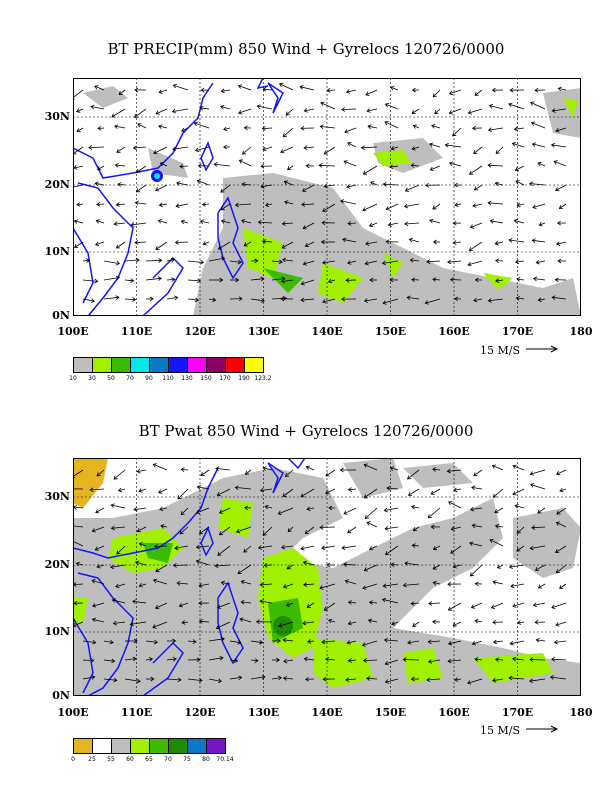 The height and width of the screenshot is (792, 612). What do you see at coordinates (244, 378) in the screenshot?
I see `colorbar-label: 190` at bounding box center [244, 378].